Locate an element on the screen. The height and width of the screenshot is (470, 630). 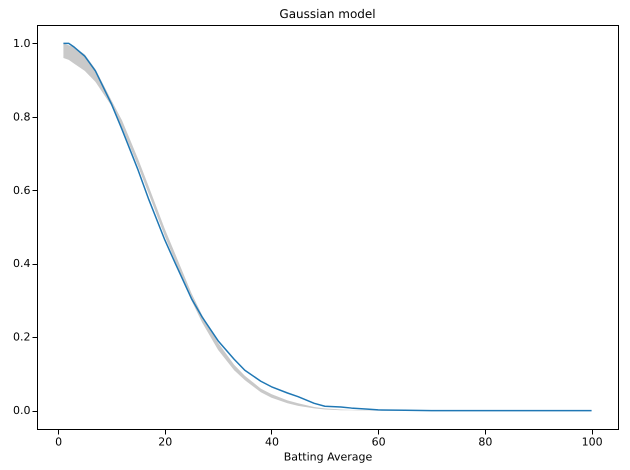
x-tick-label: 20 is located at coordinates (165, 442).